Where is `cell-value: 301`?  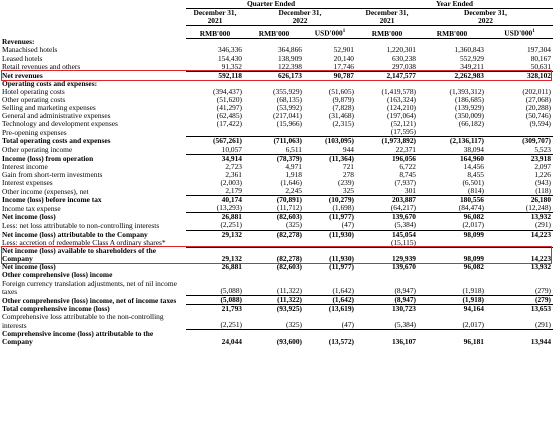 cell-value: 301 is located at coordinates (387, 192).